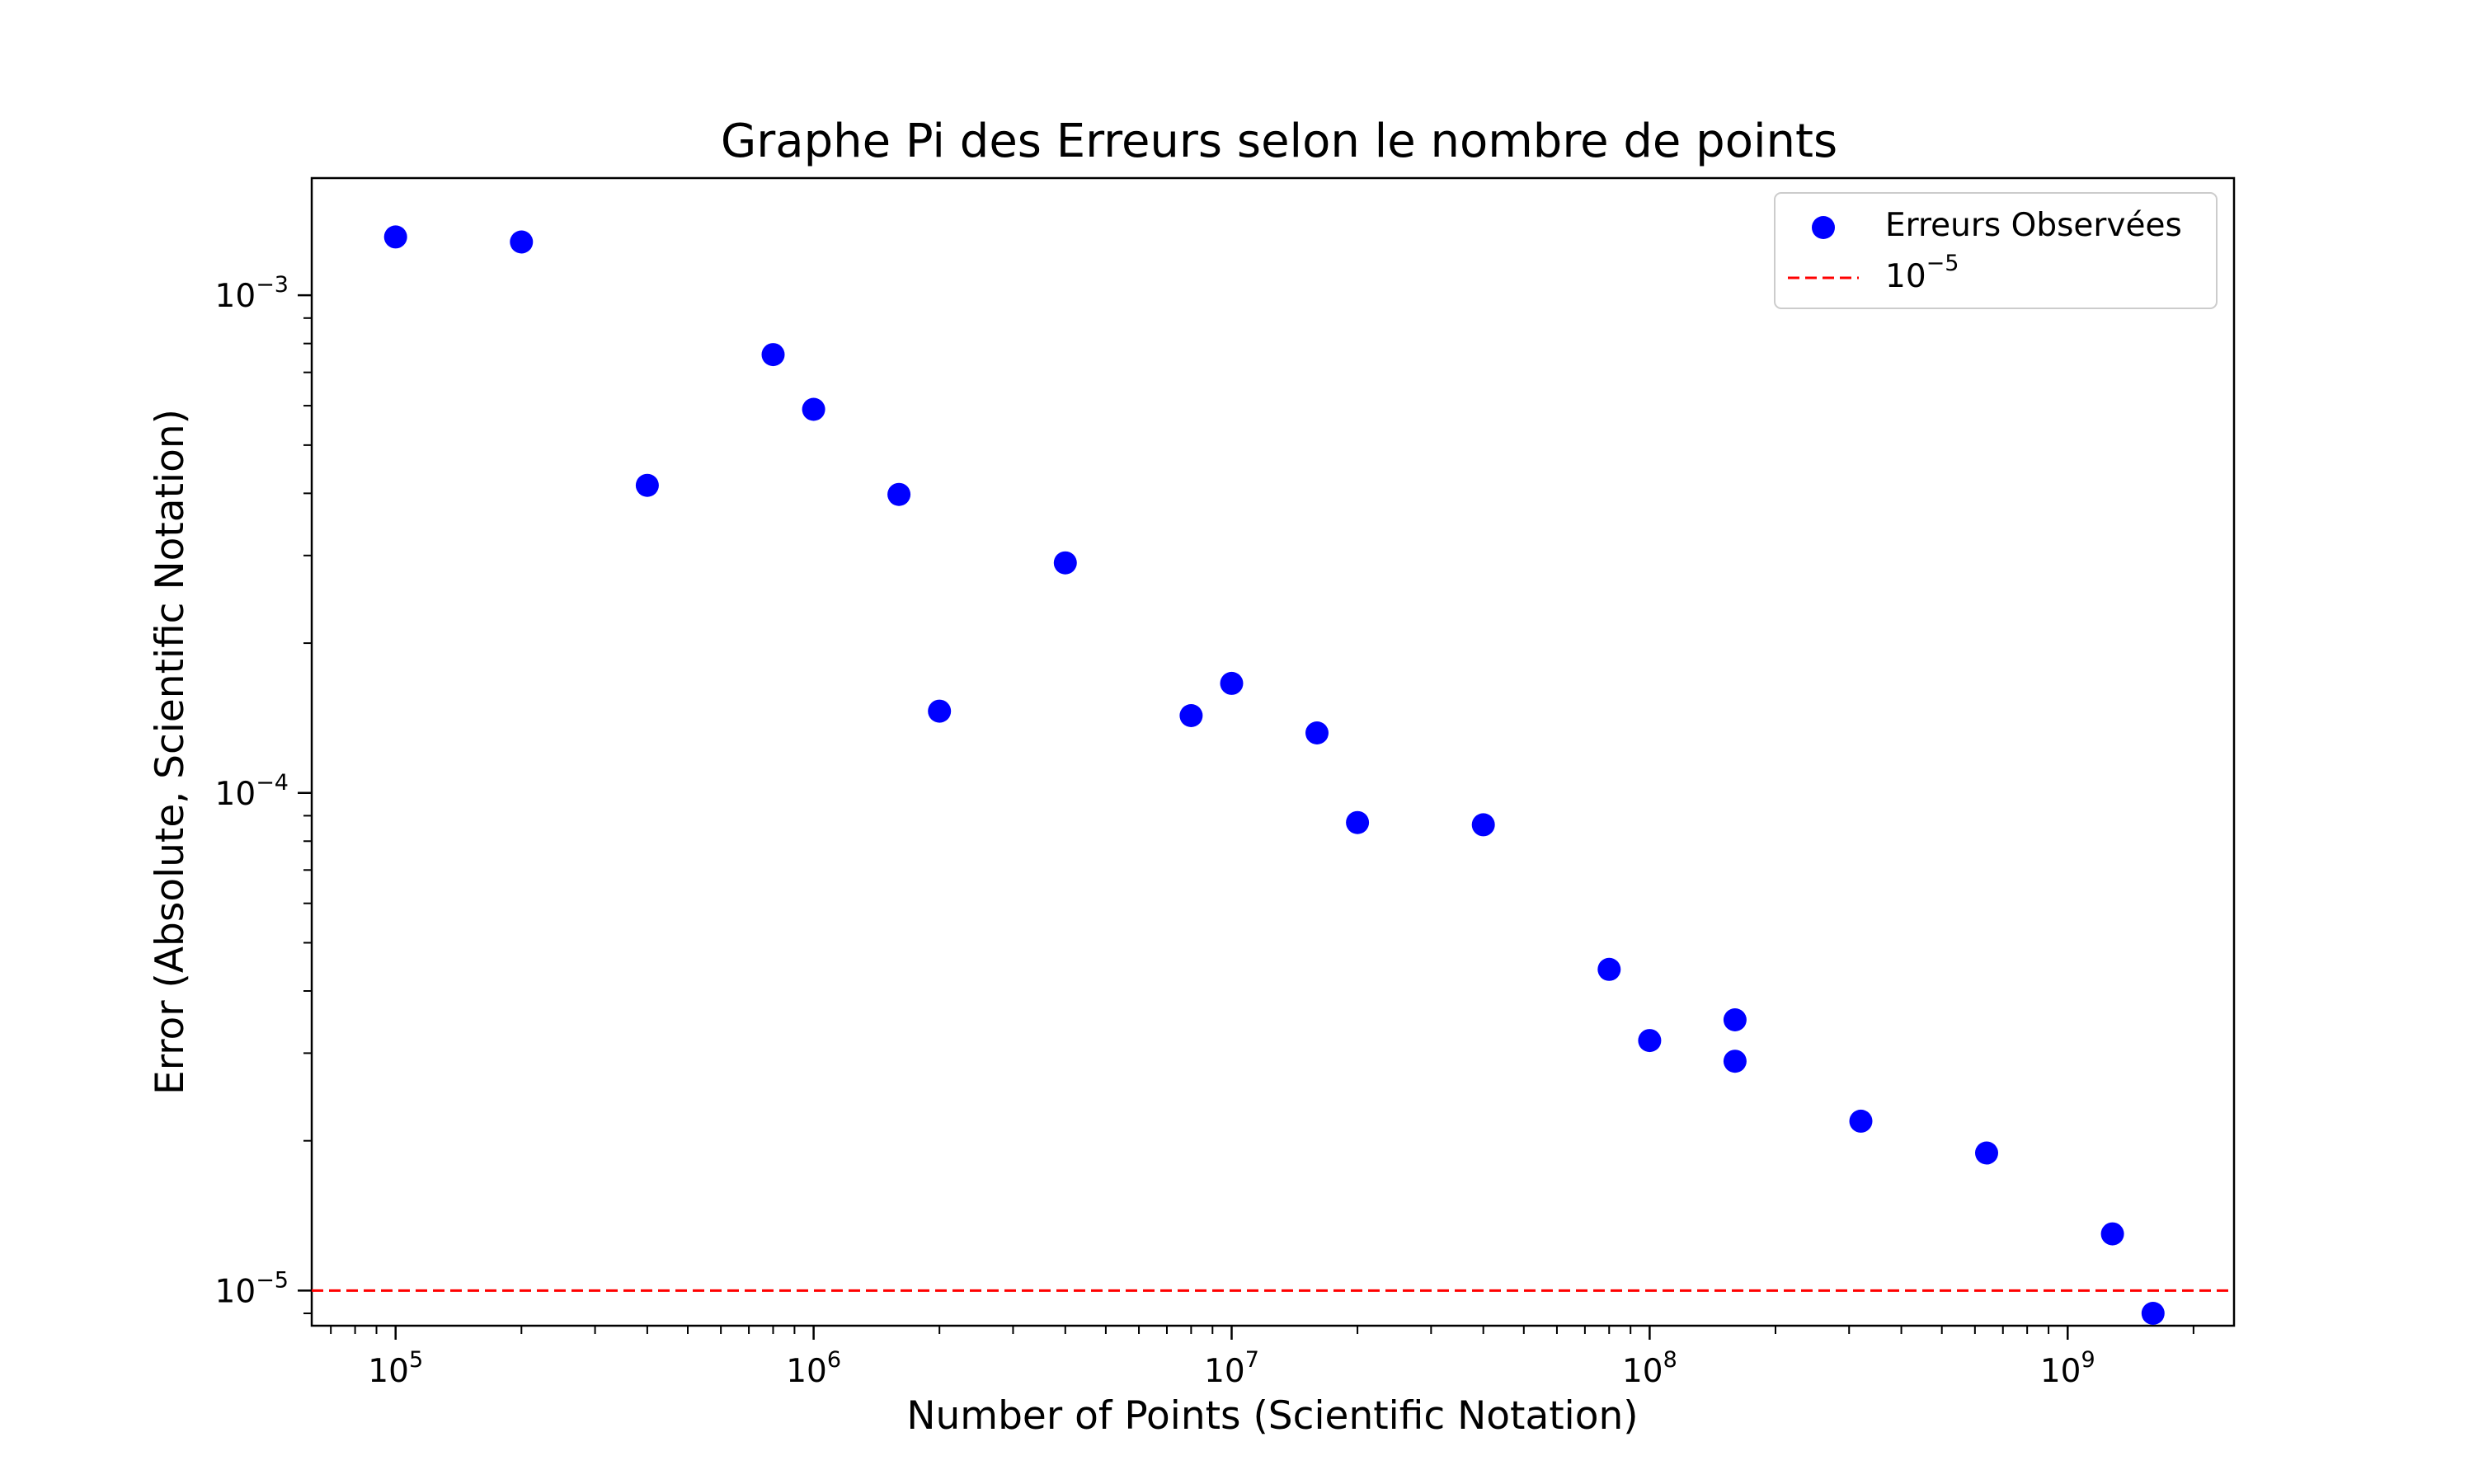  I want to click on y-tick-label: 10⁻⁵, so click(252, 1288).